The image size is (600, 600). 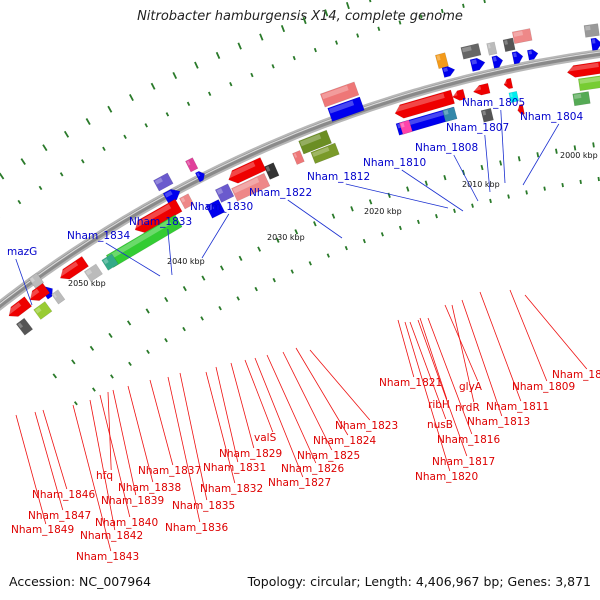 What do you see at coordinates (589, 83) in the screenshot?
I see `gene-reverse-1-shape` at bounding box center [589, 83].